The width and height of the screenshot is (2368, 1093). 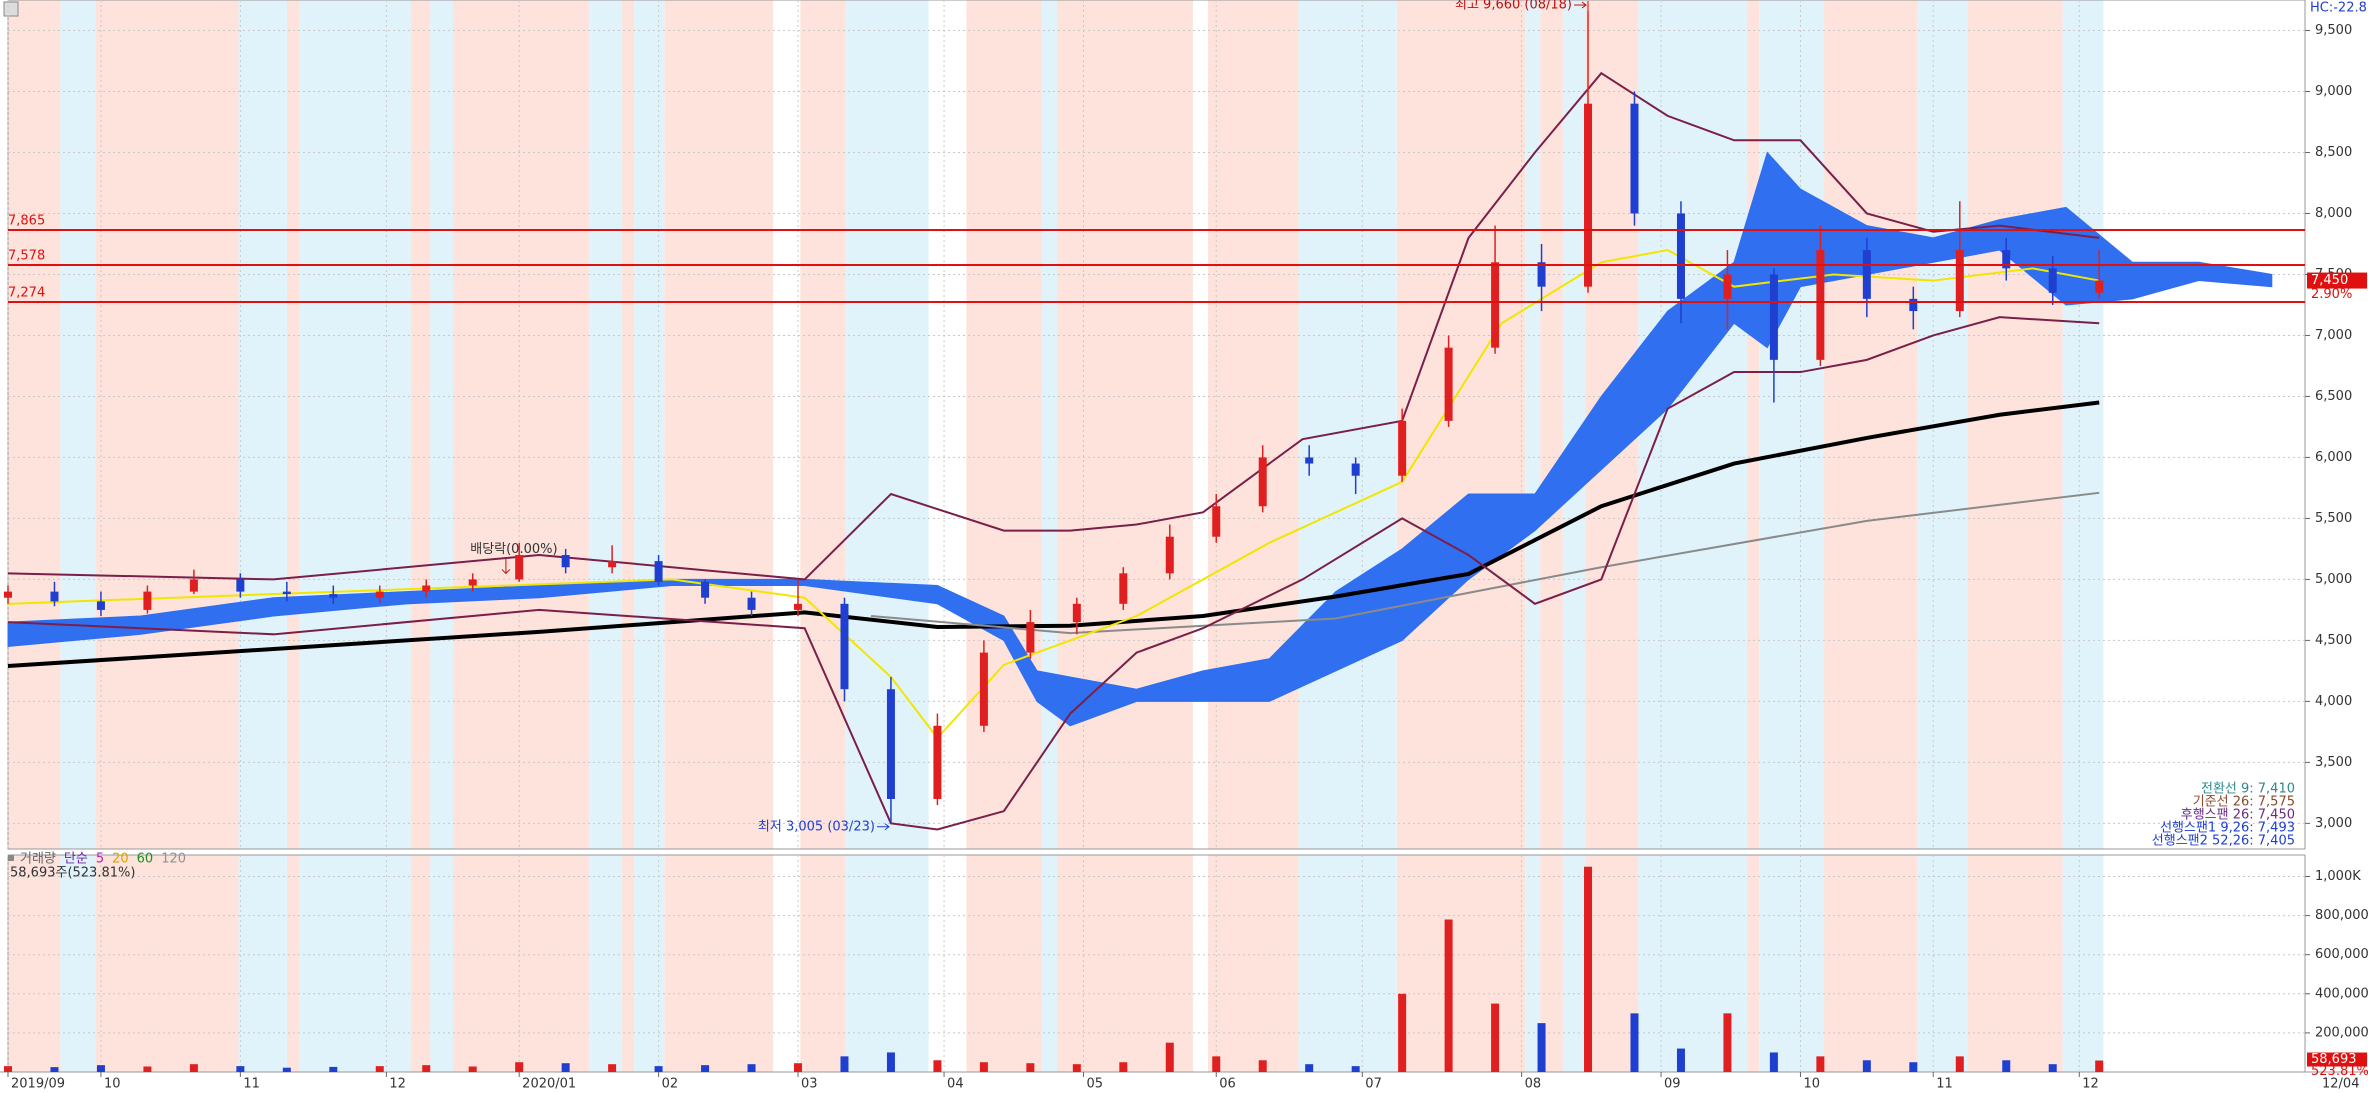 What do you see at coordinates (1373, 1084) in the screenshot?
I see `x-tick-label: 07` at bounding box center [1373, 1084].